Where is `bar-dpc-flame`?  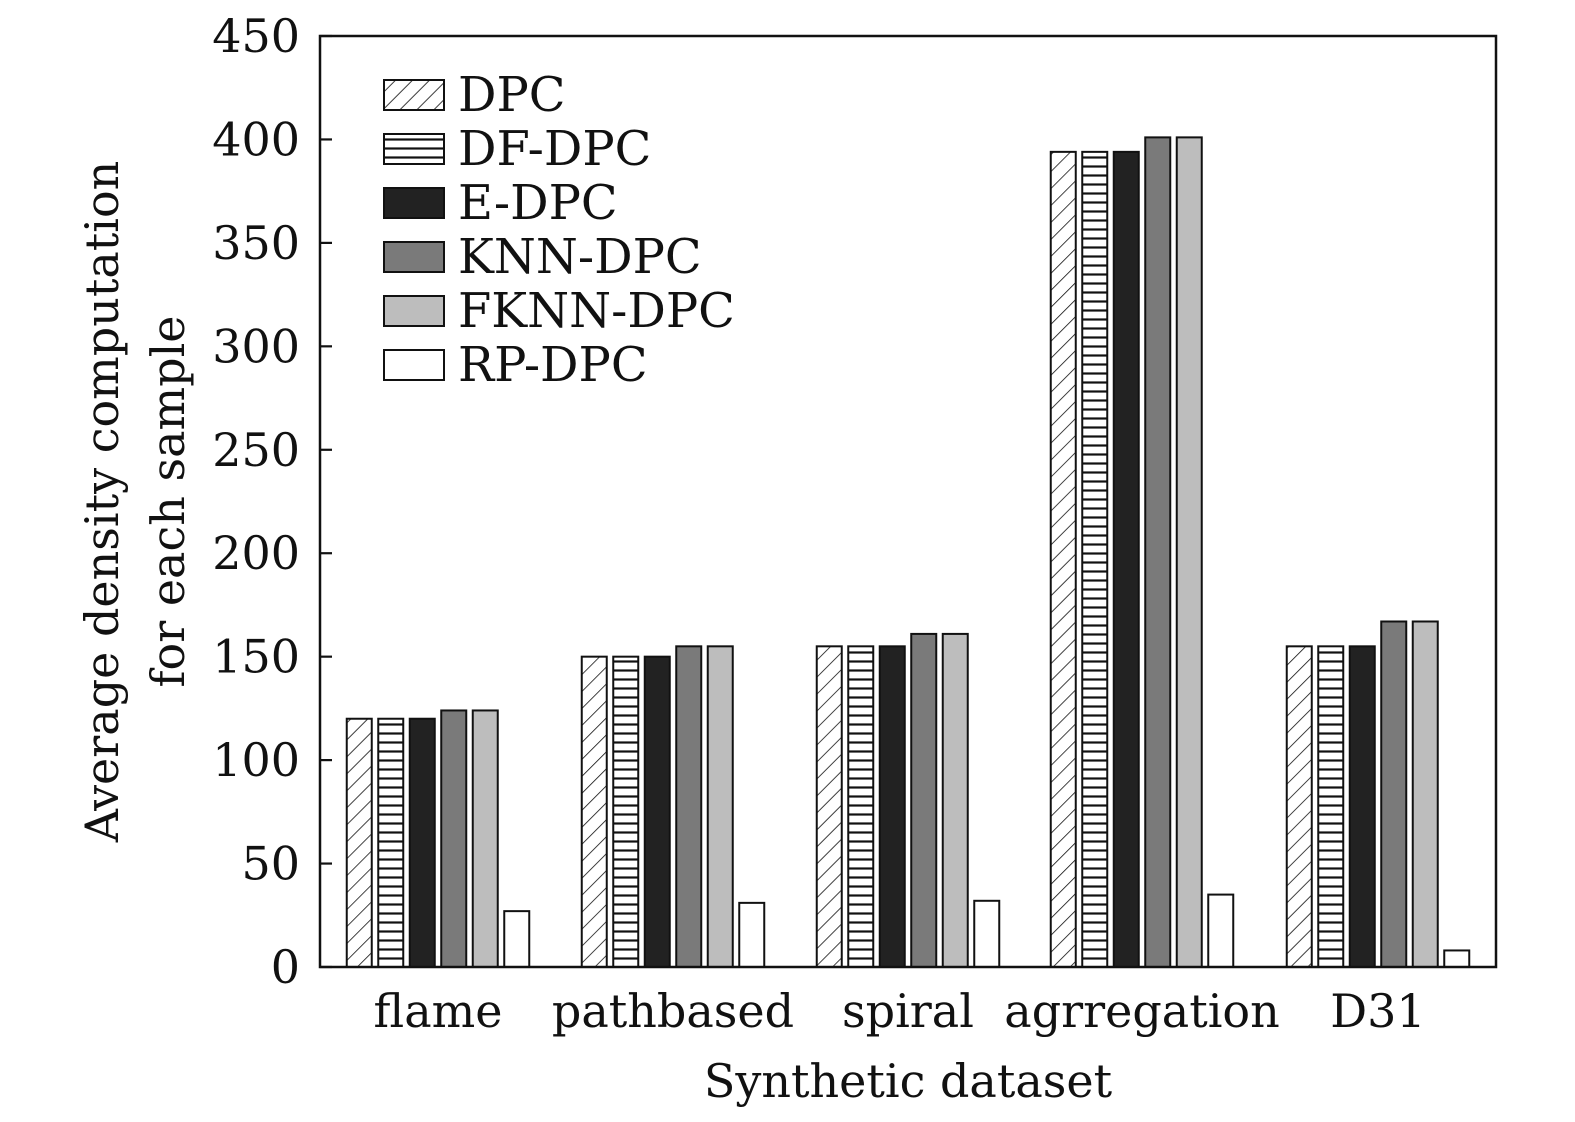
bar-dpc-flame is located at coordinates (359, 842).